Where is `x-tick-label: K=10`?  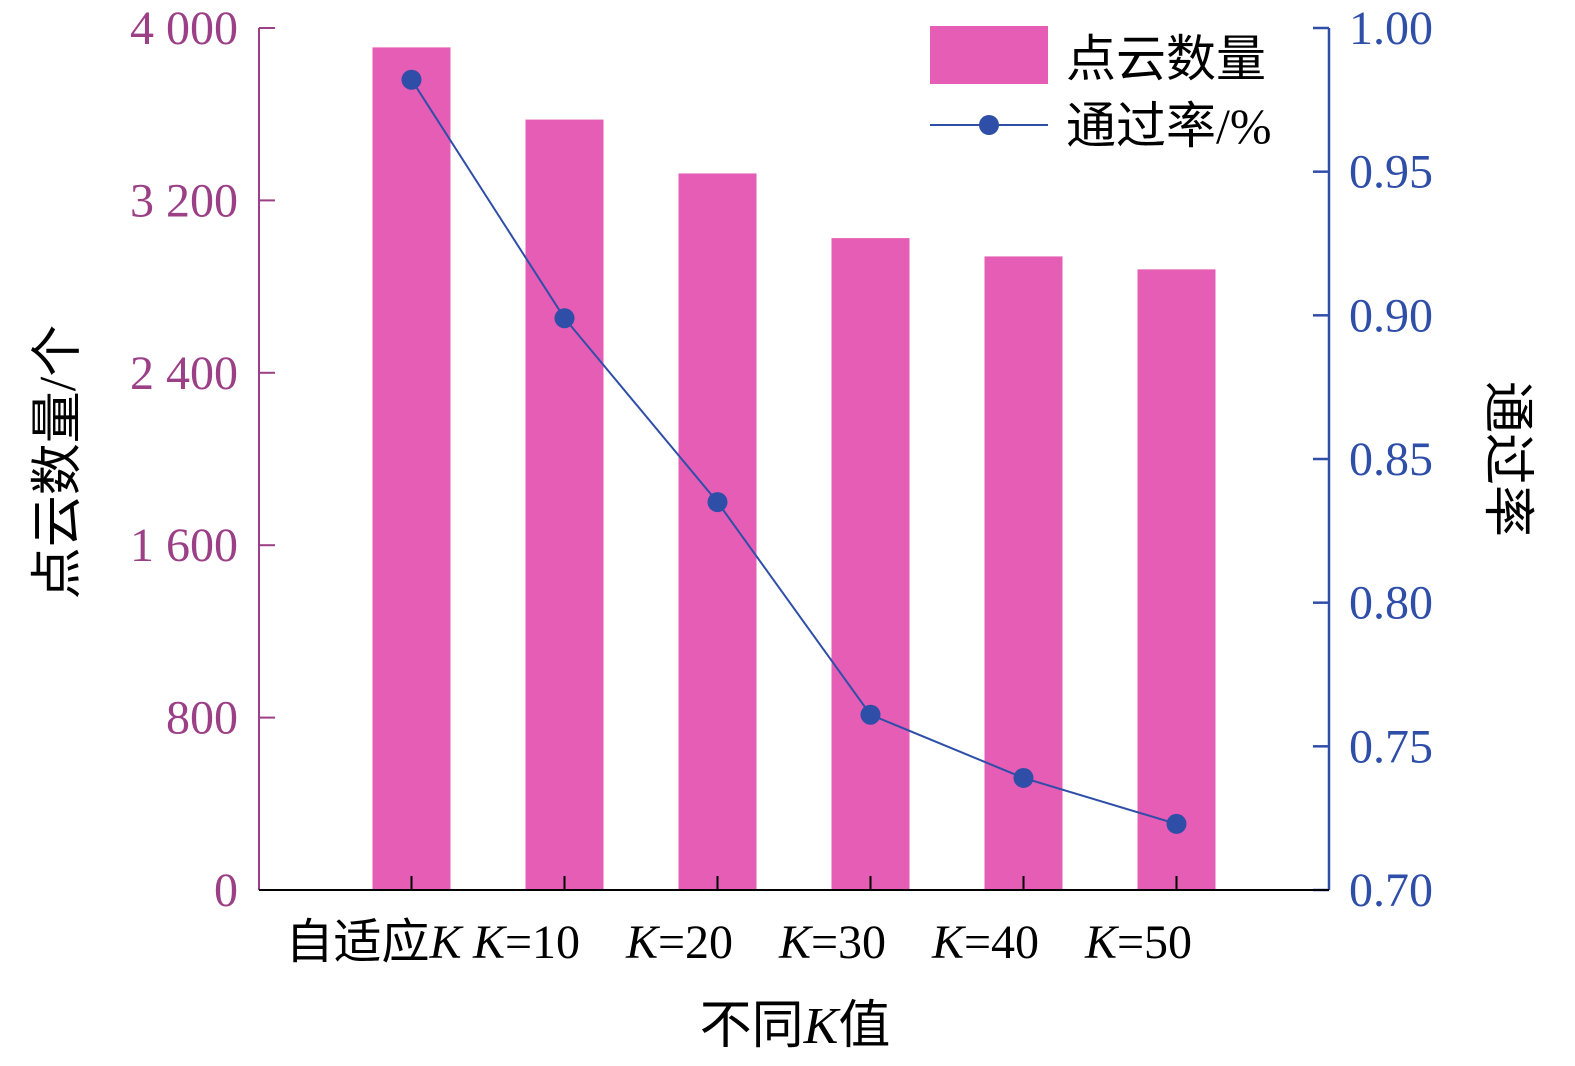
x-tick-label: K=10 is located at coordinates (526, 942).